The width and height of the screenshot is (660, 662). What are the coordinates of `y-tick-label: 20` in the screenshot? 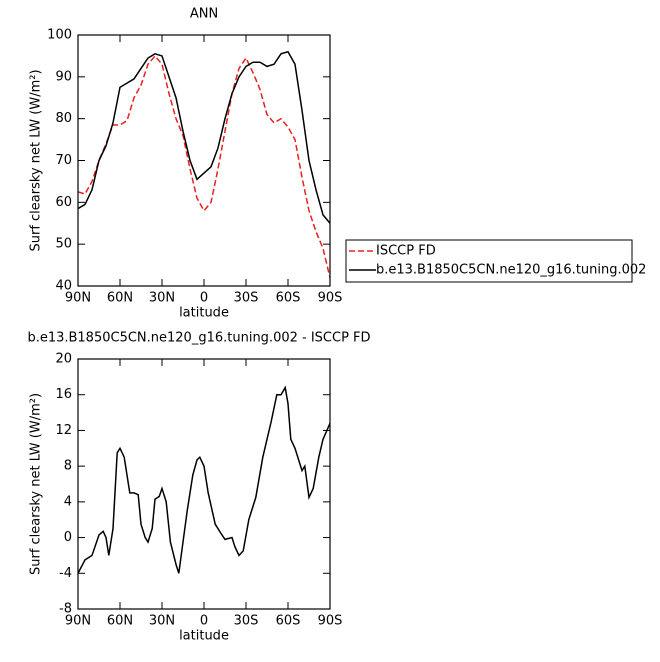 It's located at (63, 359).